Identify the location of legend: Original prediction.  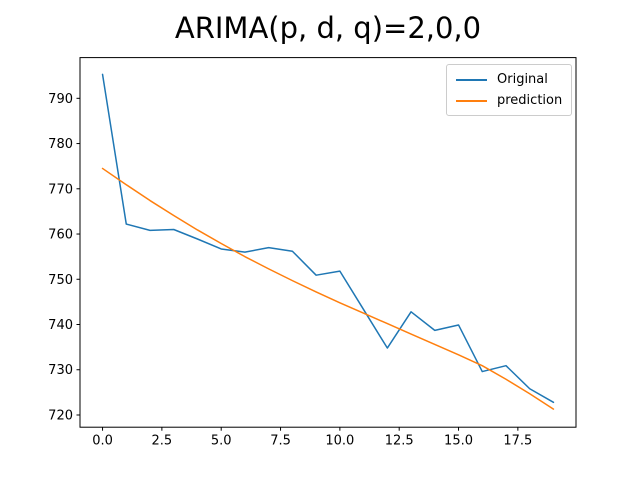
(509, 90).